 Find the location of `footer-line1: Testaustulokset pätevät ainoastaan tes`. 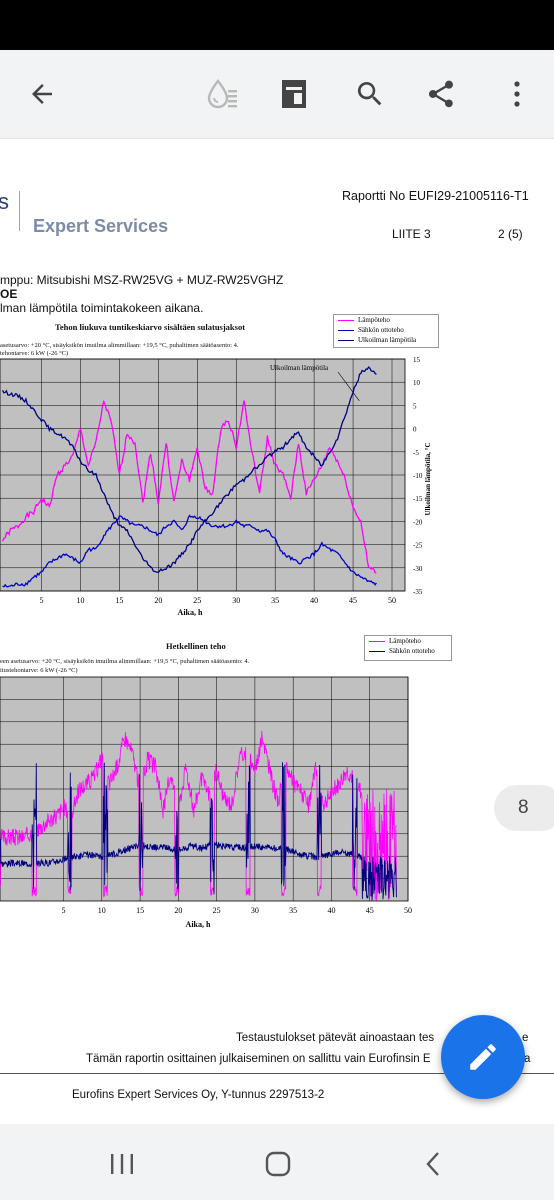

footer-line1: Testaustulokset pätevät ainoastaan tes is located at coordinates (335, 1038).